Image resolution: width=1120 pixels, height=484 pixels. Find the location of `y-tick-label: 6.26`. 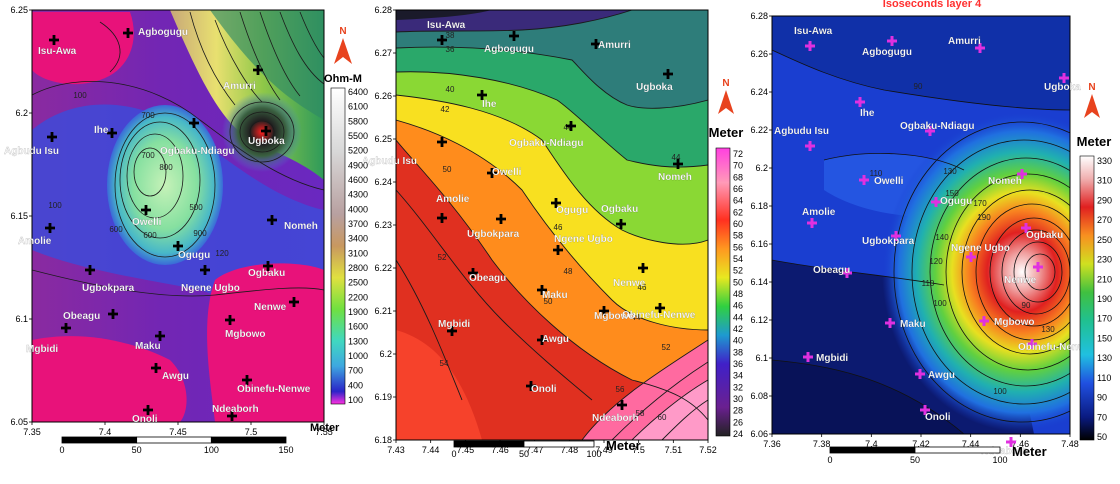

y-tick-label: 6.26 is located at coordinates (759, 54).